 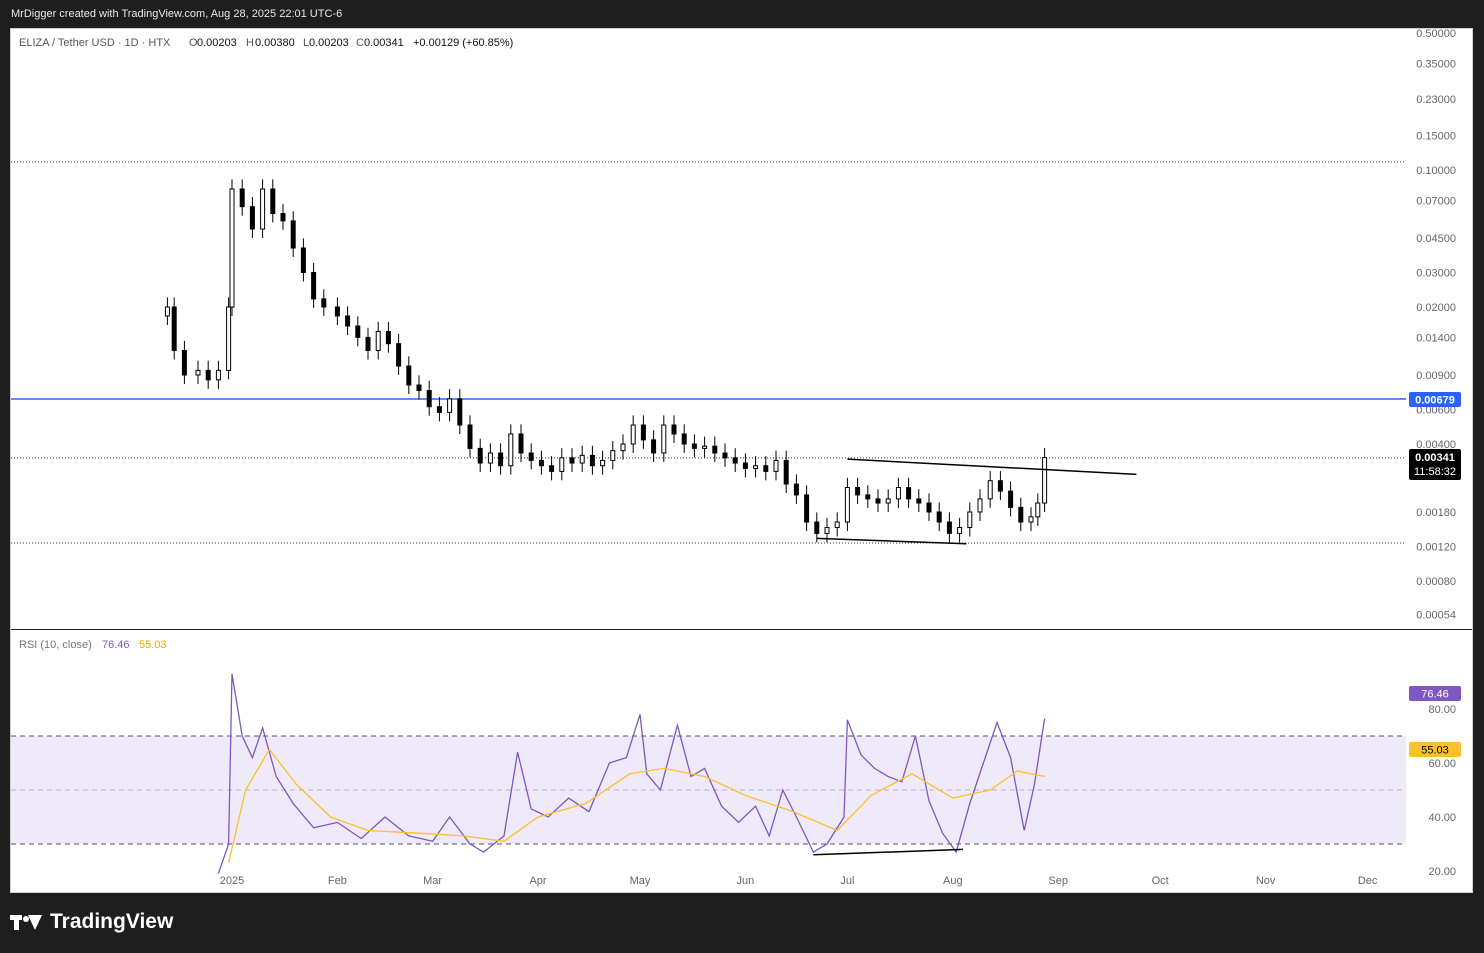 I want to click on rsi-divergence-line, so click(x=888, y=852).